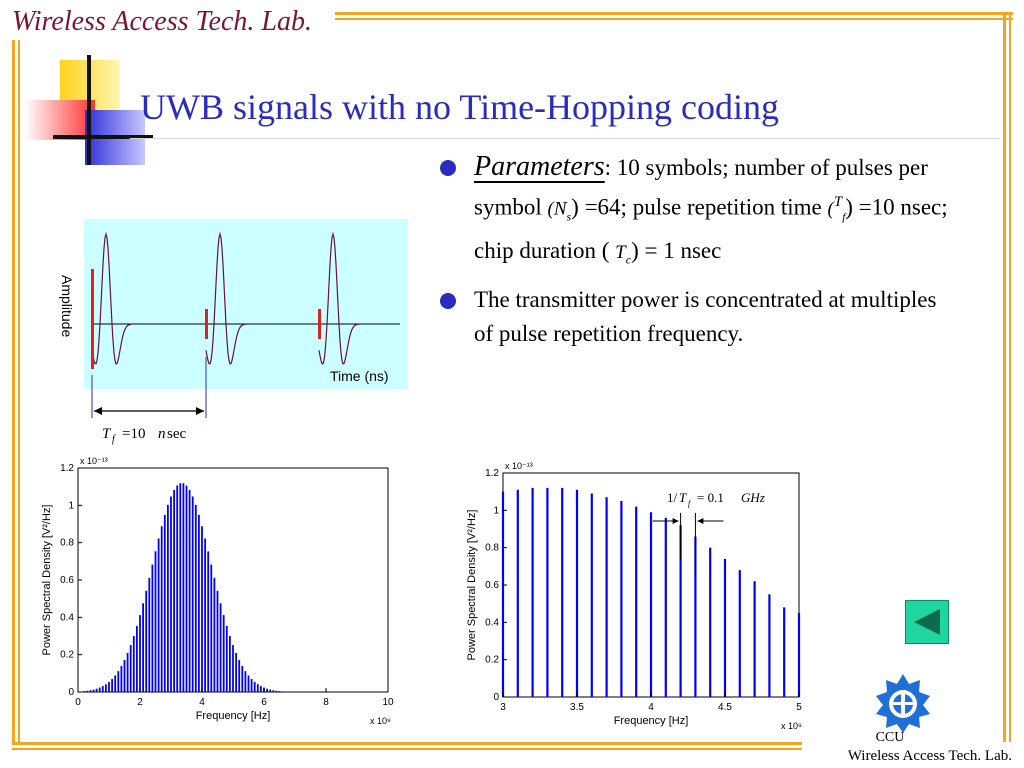 The height and width of the screenshot is (768, 1024). What do you see at coordinates (264, 702) in the screenshot?
I see `x-tick-label: 6` at bounding box center [264, 702].